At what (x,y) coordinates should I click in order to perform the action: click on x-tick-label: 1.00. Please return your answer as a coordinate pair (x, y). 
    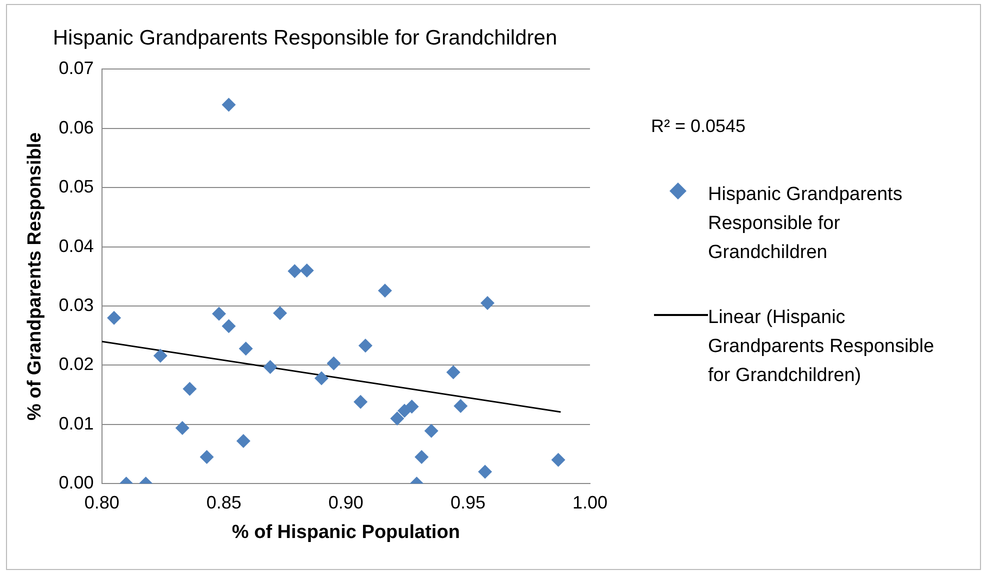
    Looking at the image, I should click on (590, 502).